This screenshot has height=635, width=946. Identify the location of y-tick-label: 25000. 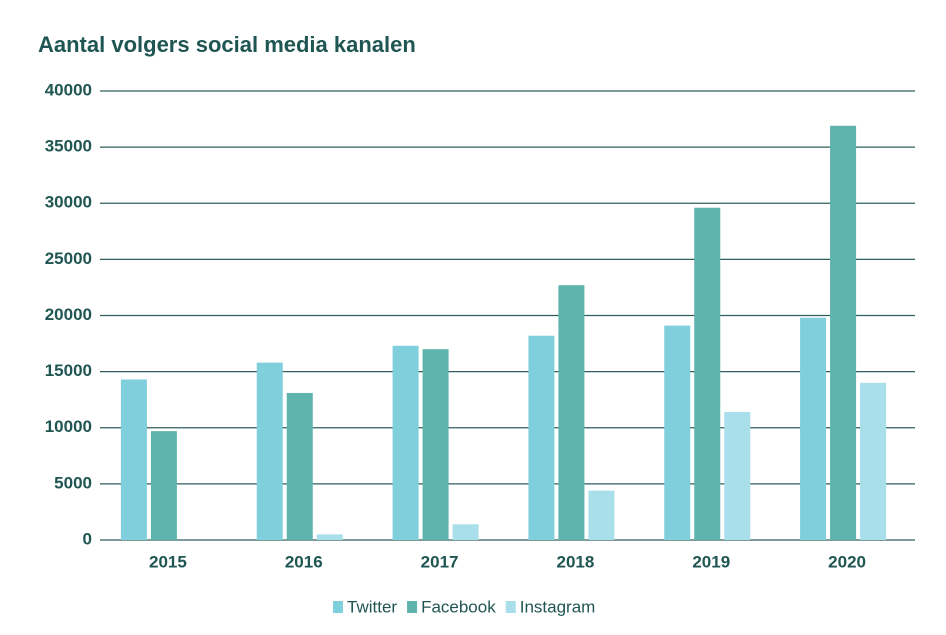
(68, 258).